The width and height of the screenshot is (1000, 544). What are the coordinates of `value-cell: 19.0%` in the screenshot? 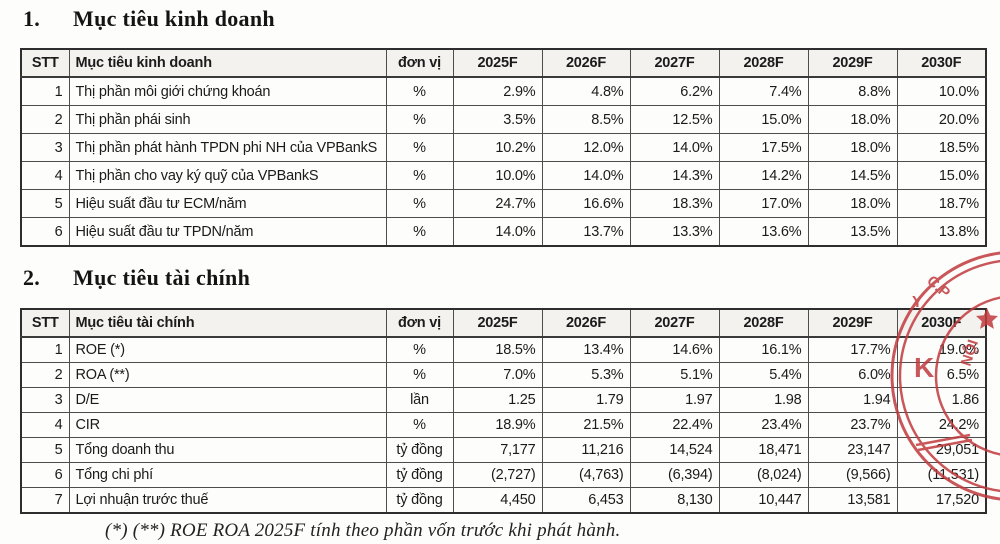 It's located at (941, 349).